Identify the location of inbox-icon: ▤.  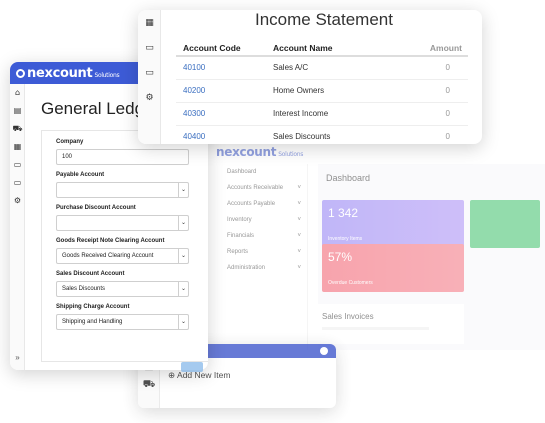
(17, 110).